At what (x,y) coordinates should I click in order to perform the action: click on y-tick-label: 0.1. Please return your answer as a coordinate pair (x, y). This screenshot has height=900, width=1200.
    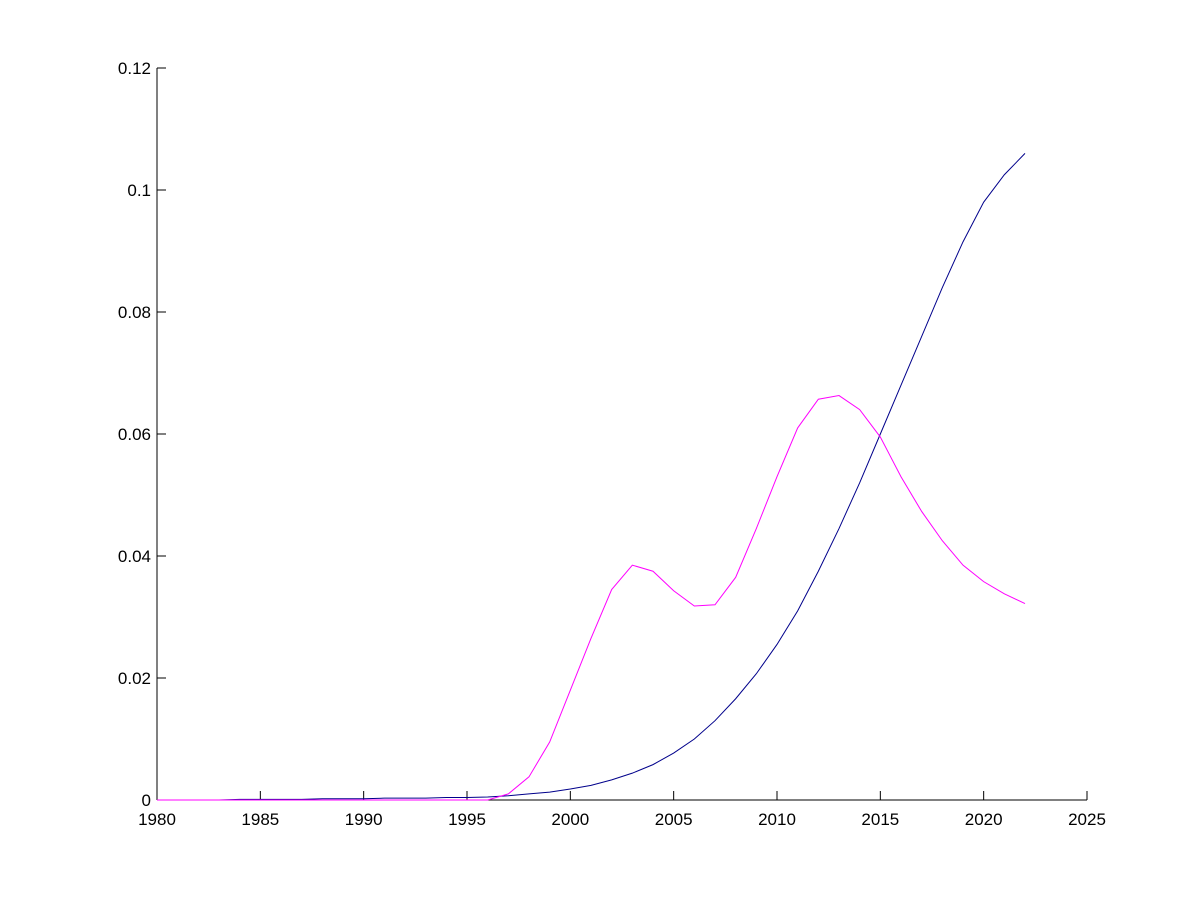
    Looking at the image, I should click on (139, 190).